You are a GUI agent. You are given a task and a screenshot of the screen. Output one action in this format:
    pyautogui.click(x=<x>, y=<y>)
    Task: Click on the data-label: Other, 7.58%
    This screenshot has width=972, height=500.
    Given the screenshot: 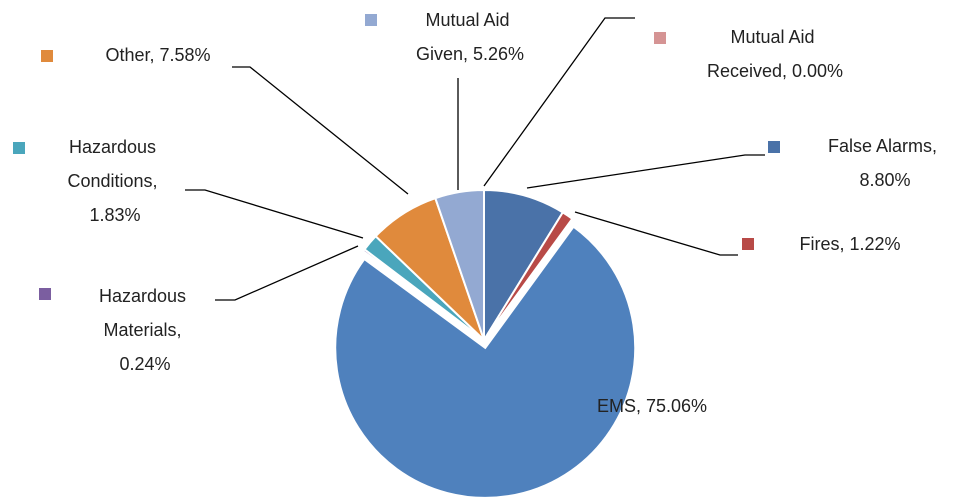 What is the action you would take?
    pyautogui.click(x=157, y=55)
    